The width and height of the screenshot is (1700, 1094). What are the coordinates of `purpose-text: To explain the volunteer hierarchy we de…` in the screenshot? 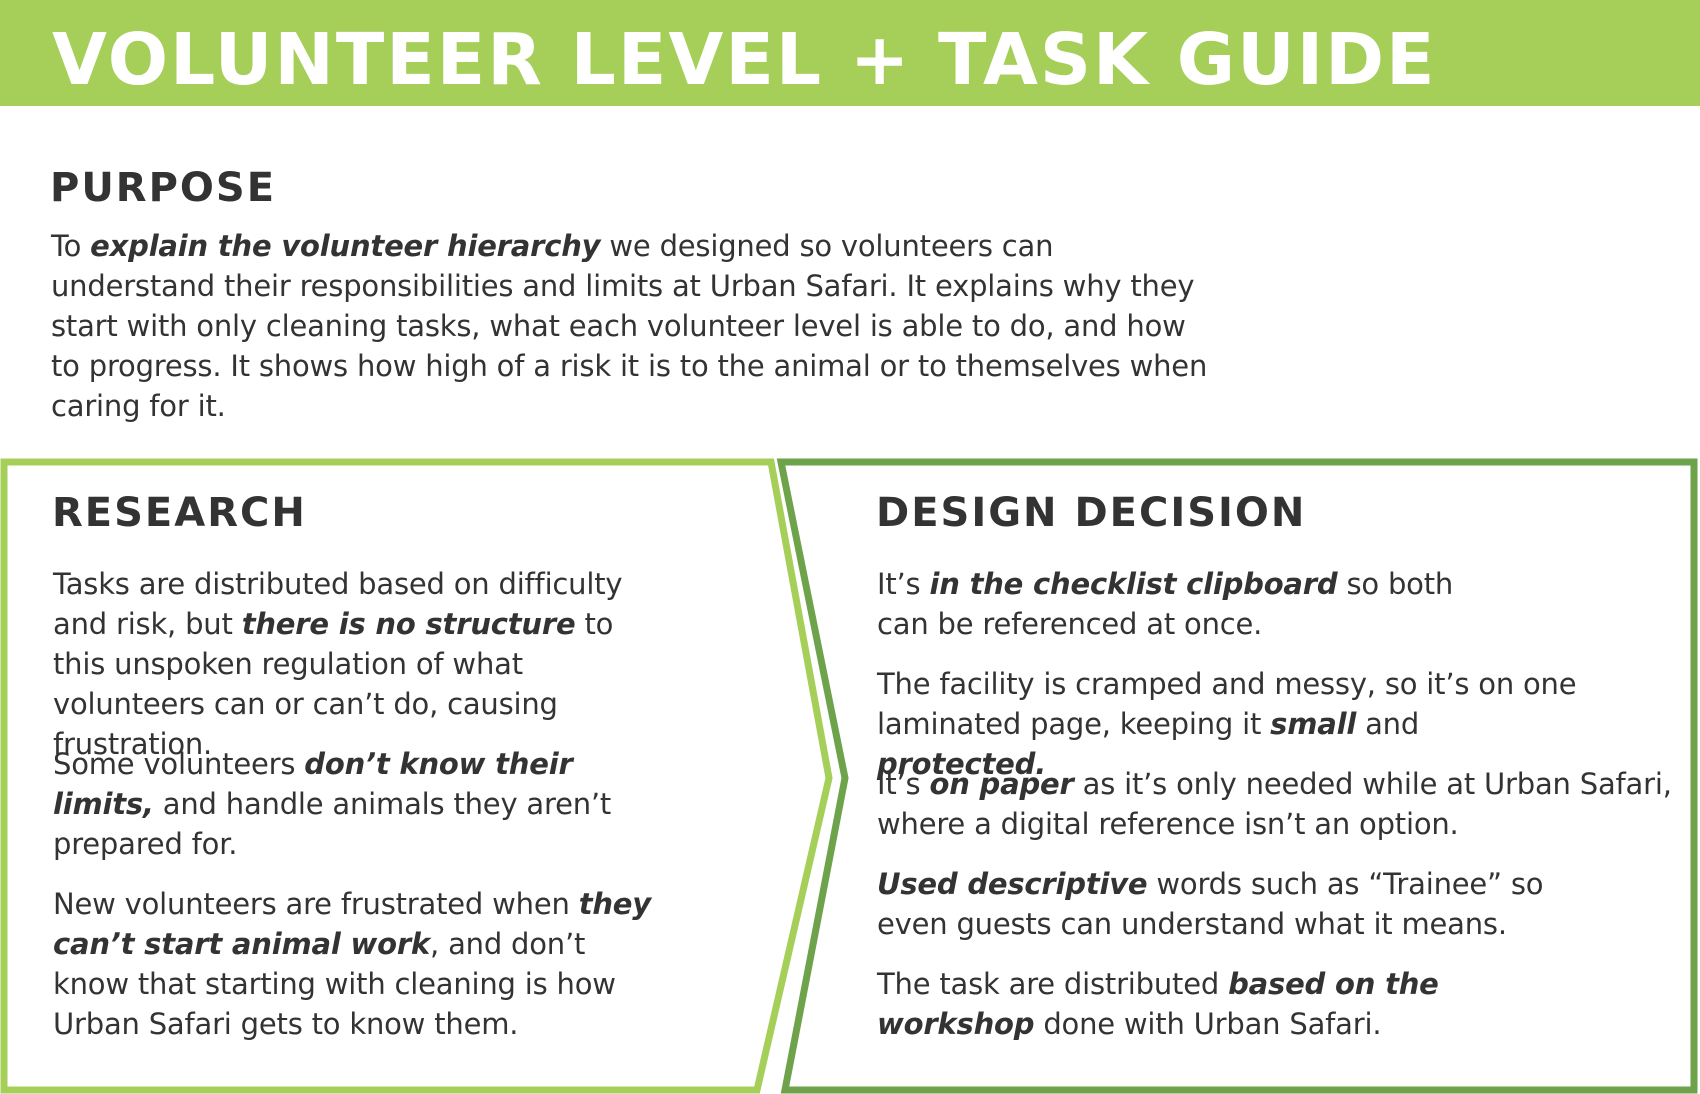 It's located at (629, 326).